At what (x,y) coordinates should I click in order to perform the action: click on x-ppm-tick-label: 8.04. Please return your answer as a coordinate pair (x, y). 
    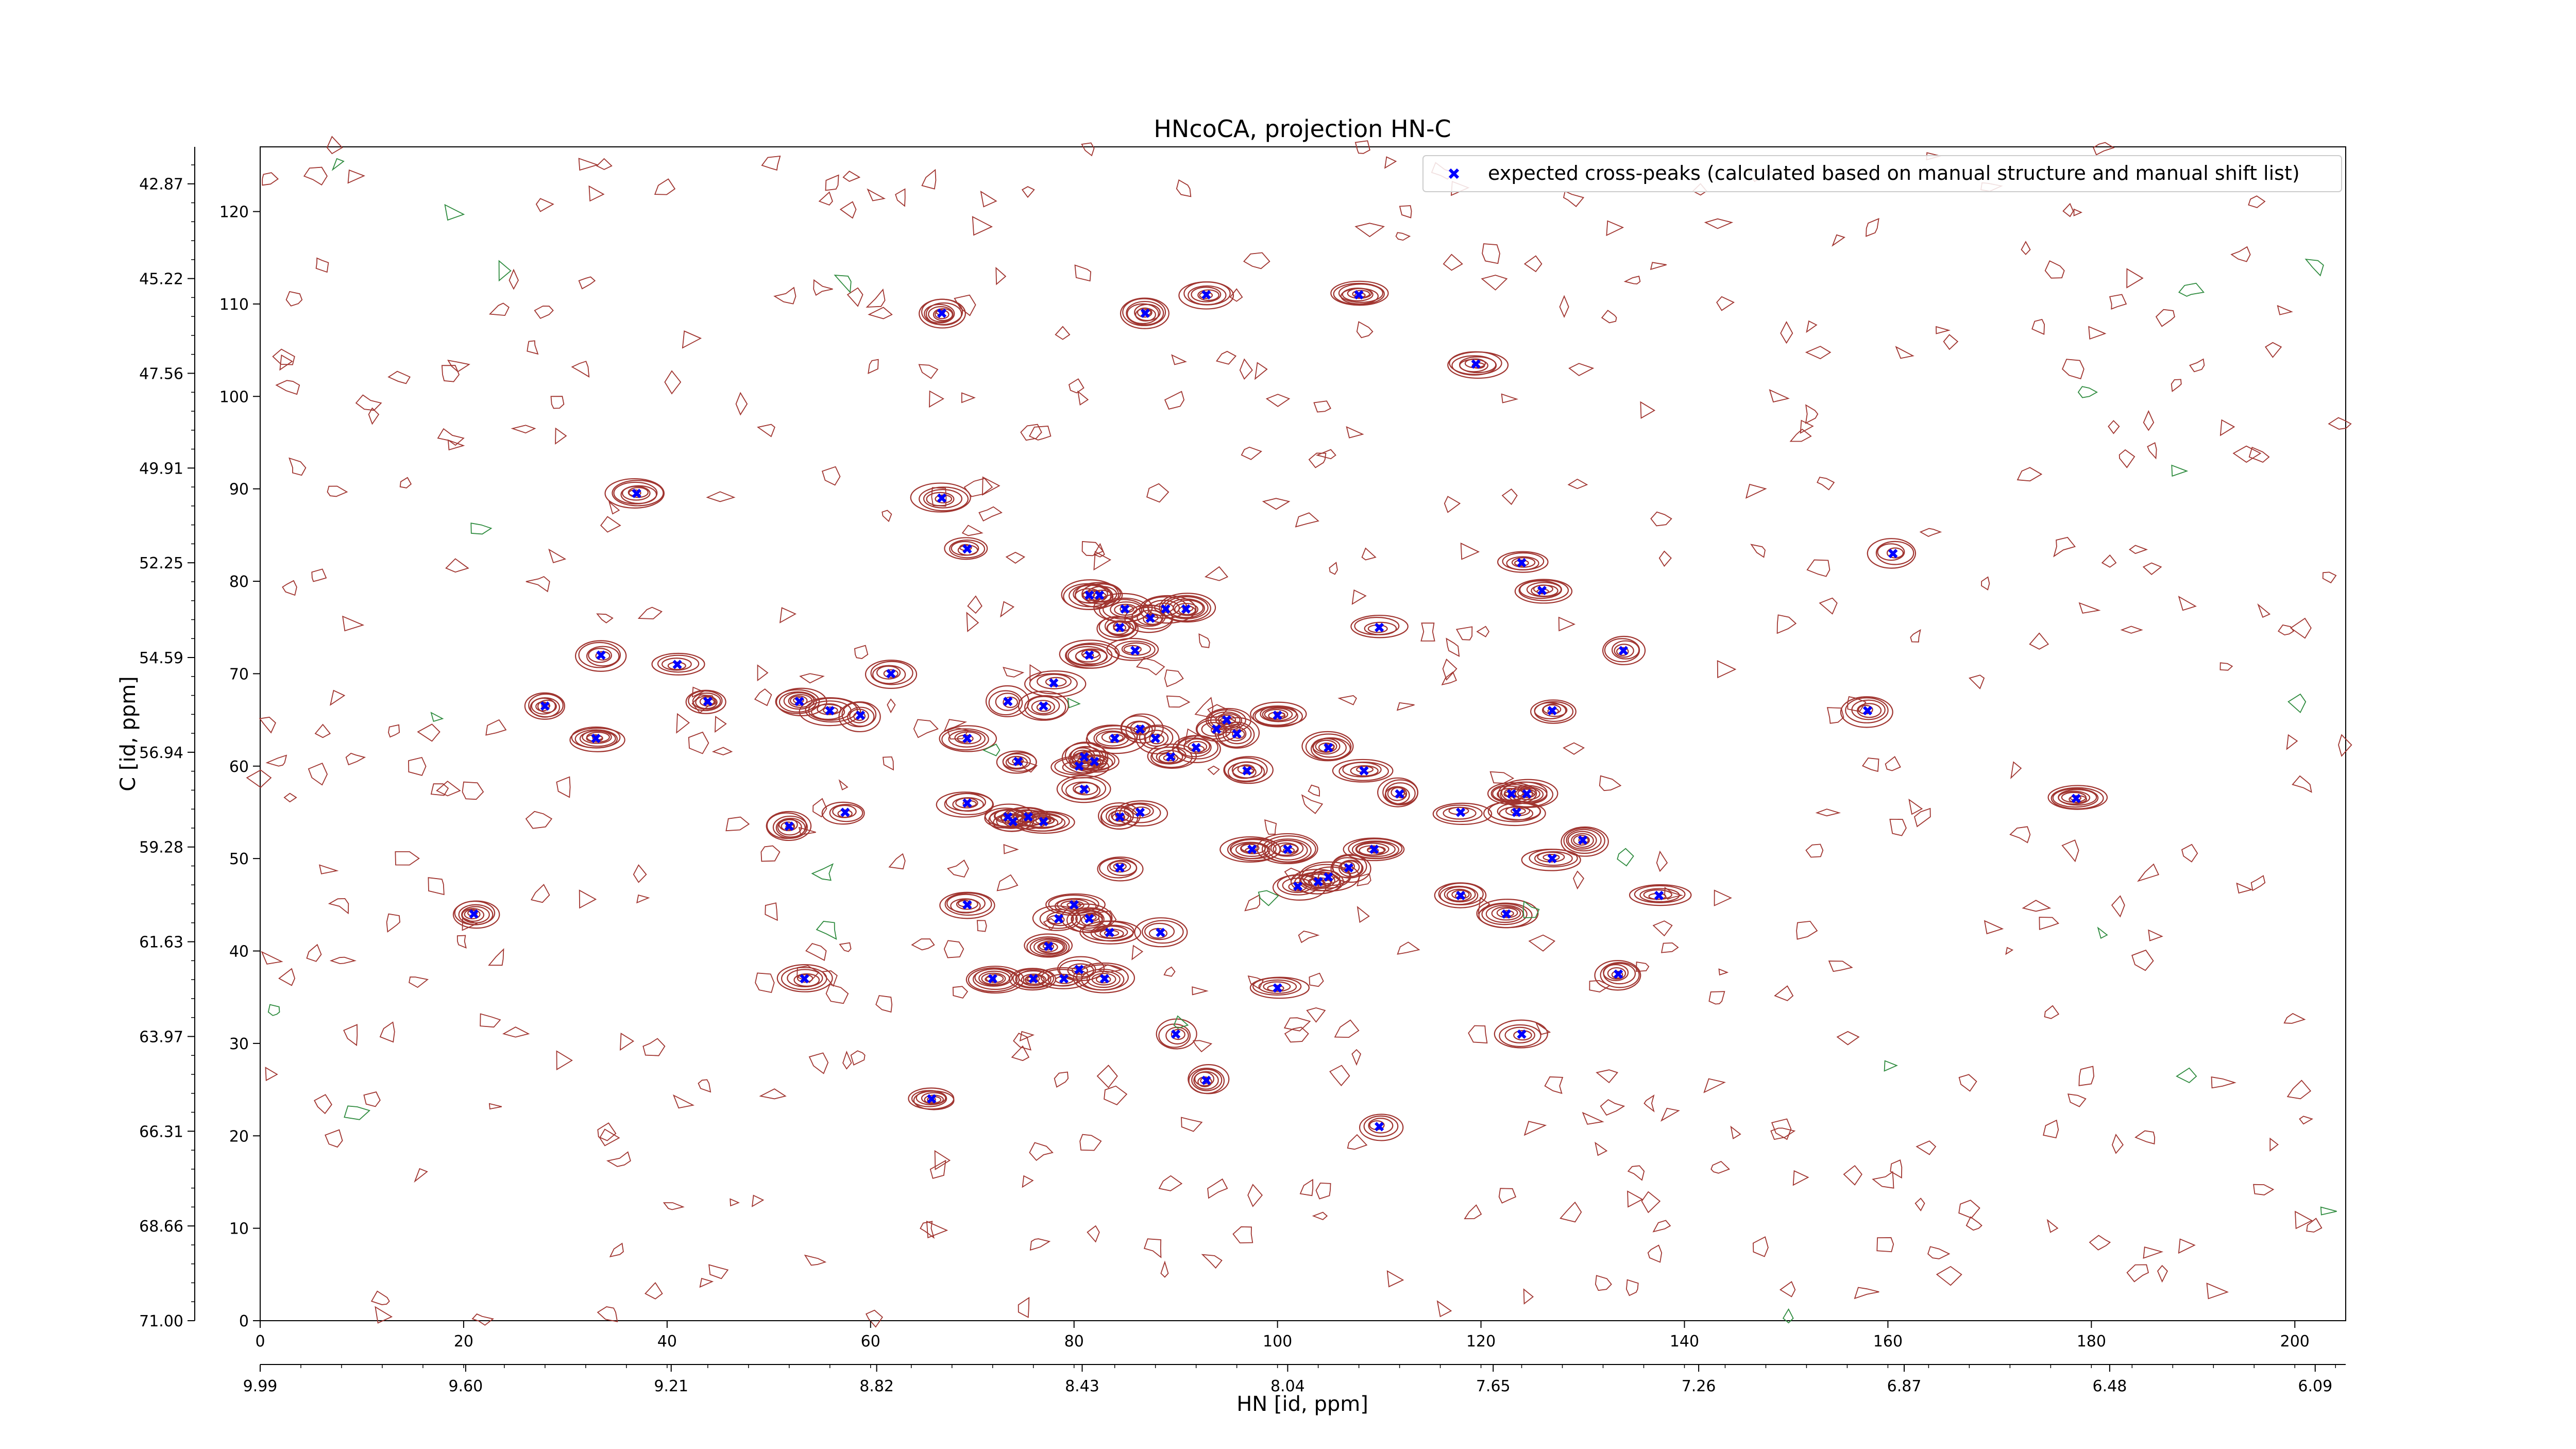
    Looking at the image, I should click on (1287, 1386).